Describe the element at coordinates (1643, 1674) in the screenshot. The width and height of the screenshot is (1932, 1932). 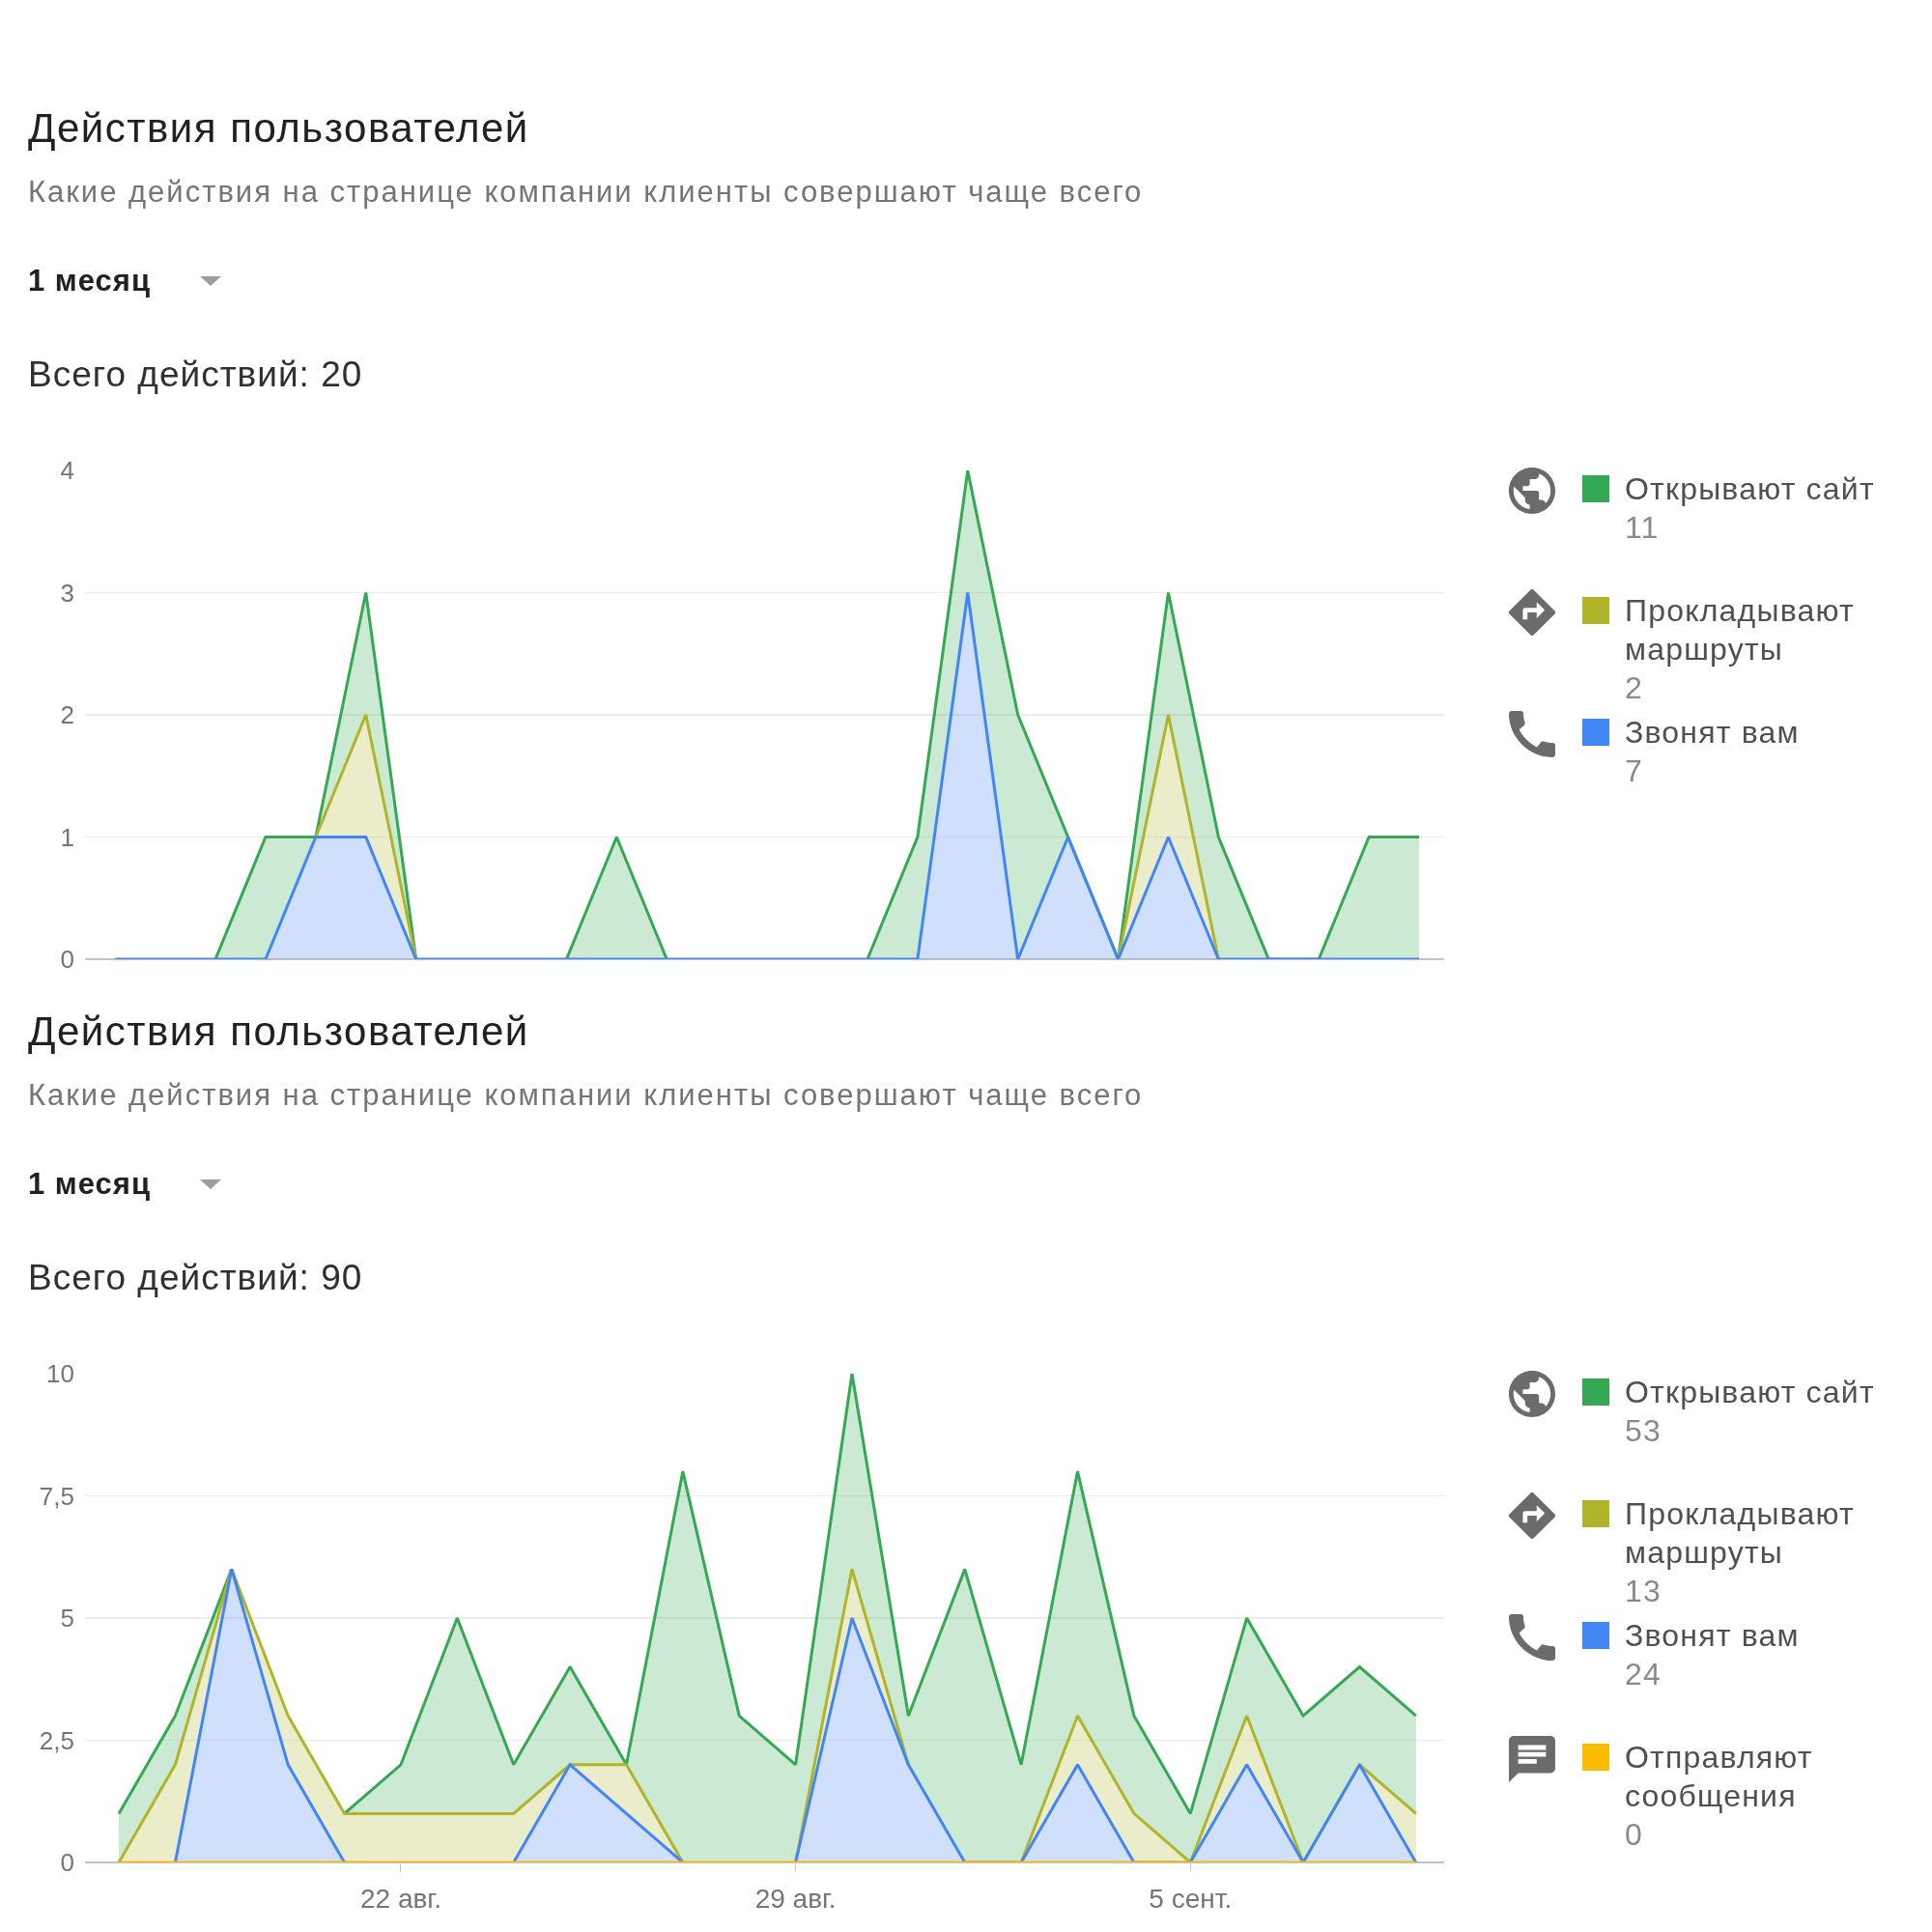
I see `text: 24` at that location.